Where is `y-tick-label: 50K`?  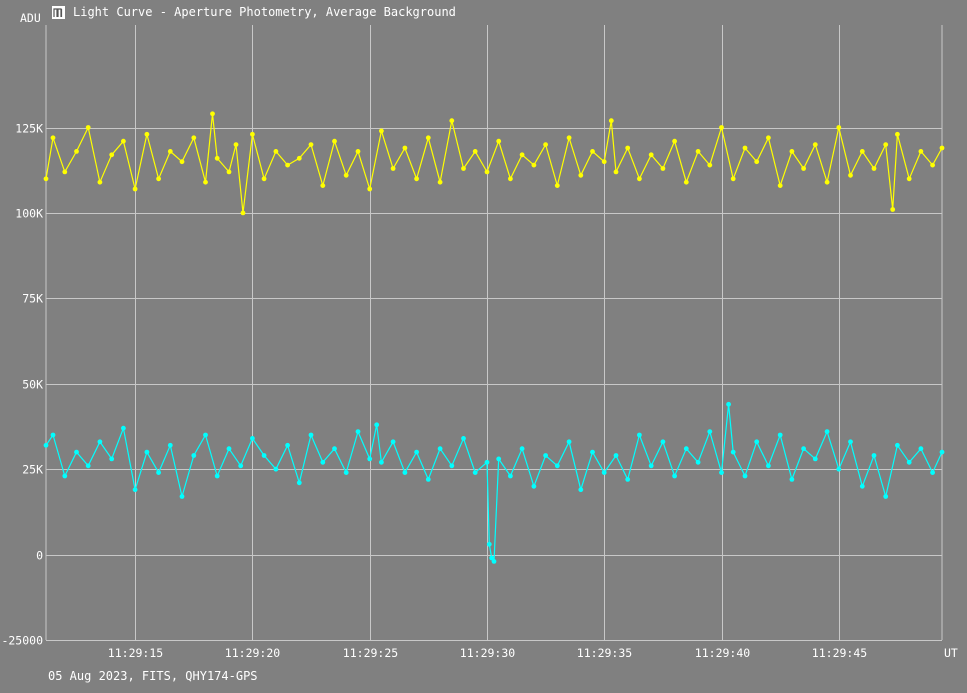
y-tick-label: 50K is located at coordinates (32, 385).